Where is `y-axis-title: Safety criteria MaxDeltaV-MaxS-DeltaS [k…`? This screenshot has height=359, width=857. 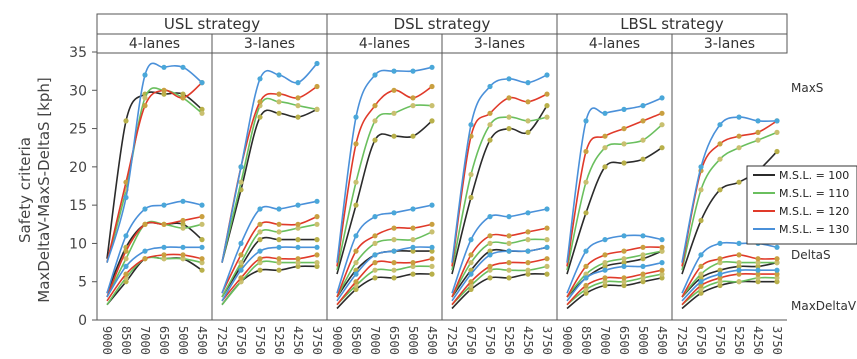 y-axis-title: Safety criteria MaxDeltaV-MaxS-DeltaS [k… is located at coordinates (34, 190).